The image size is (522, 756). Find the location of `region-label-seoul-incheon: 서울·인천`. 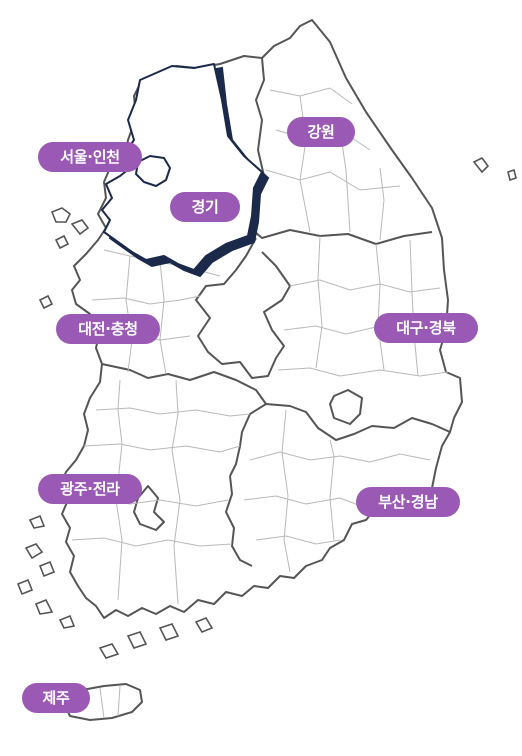

region-label-seoul-incheon: 서울·인천 is located at coordinates (90, 157).